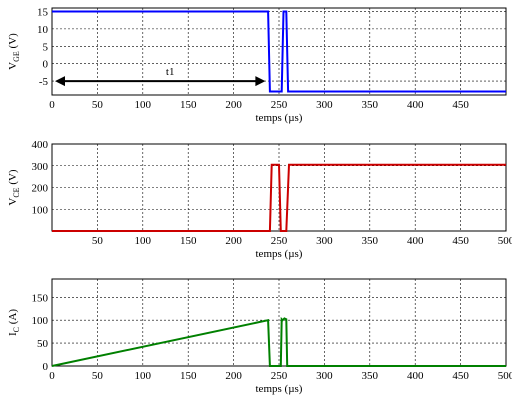  Describe the element at coordinates (279, 376) in the screenshot. I see `ic-xtick-label: 250` at that location.